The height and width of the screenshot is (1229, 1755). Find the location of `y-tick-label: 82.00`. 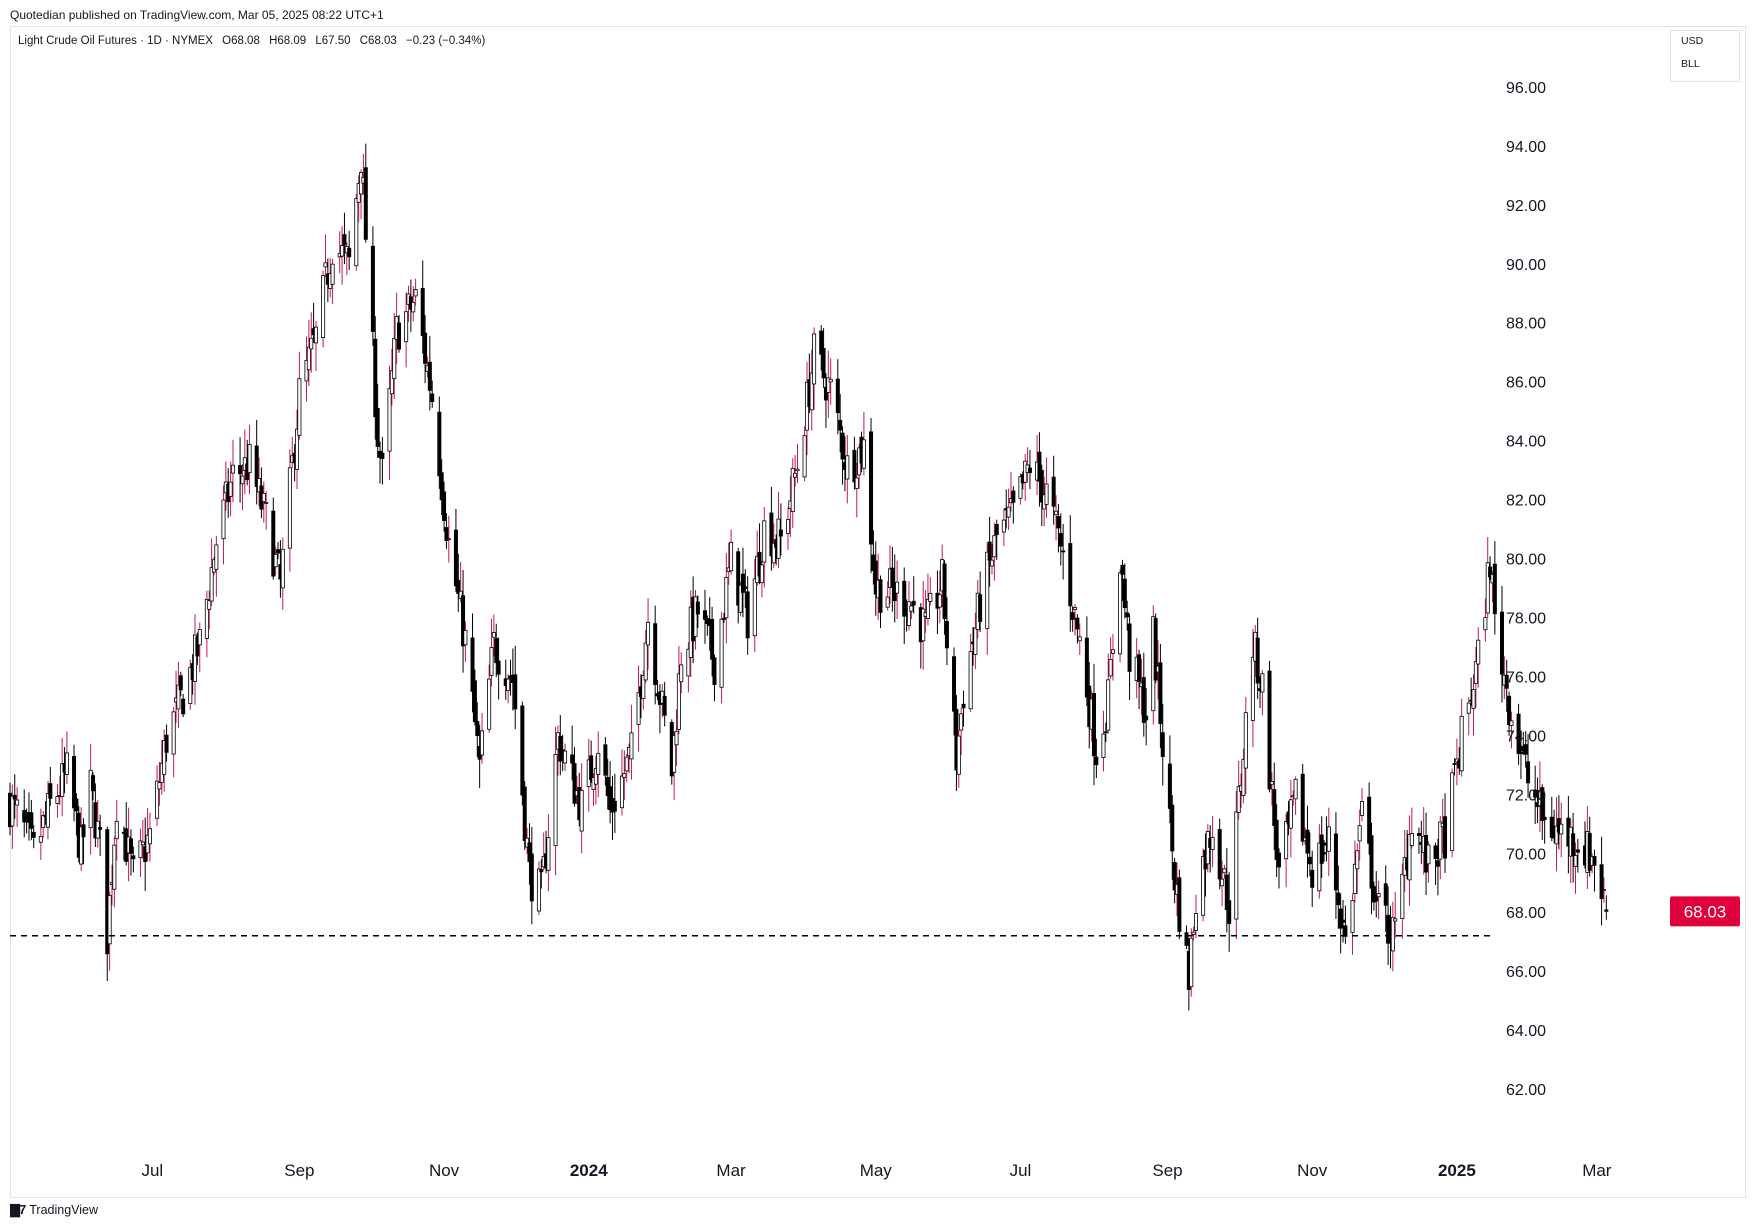

y-tick-label: 82.00 is located at coordinates (1526, 501).